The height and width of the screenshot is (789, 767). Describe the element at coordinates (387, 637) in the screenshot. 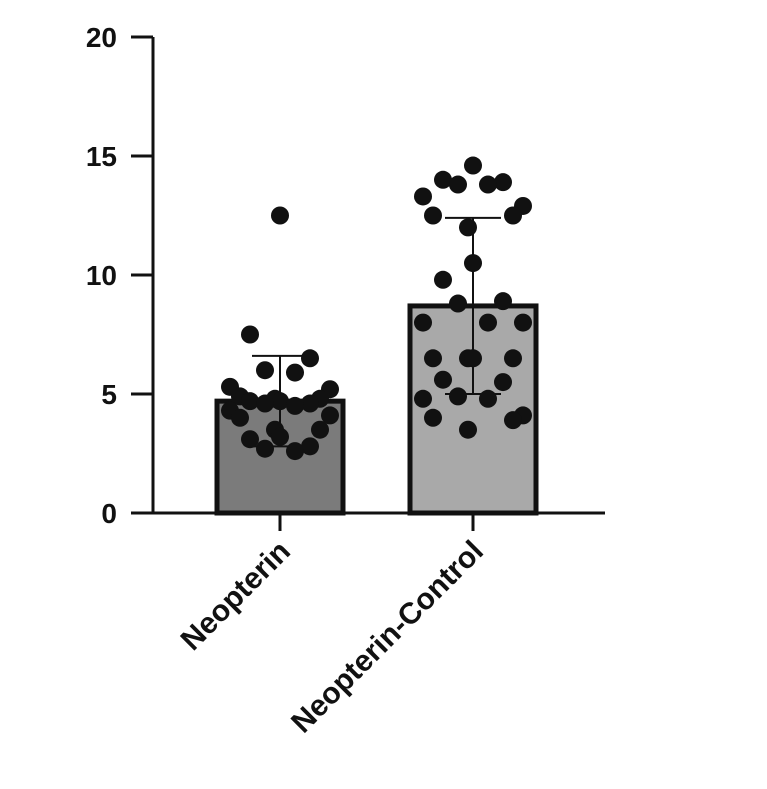

I see `x-tick-label: Neopterin-Control` at that location.